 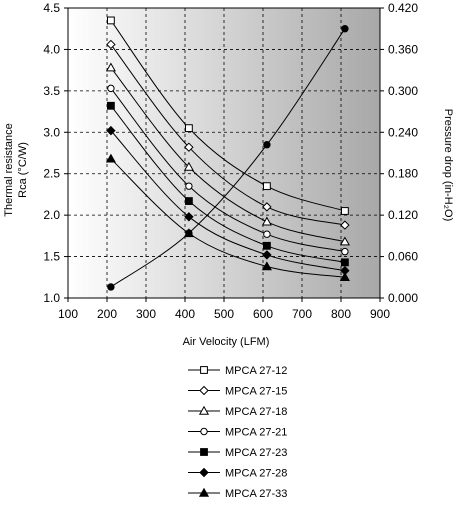 I want to click on y-right-tick-label: 0.240, so click(x=403, y=132).